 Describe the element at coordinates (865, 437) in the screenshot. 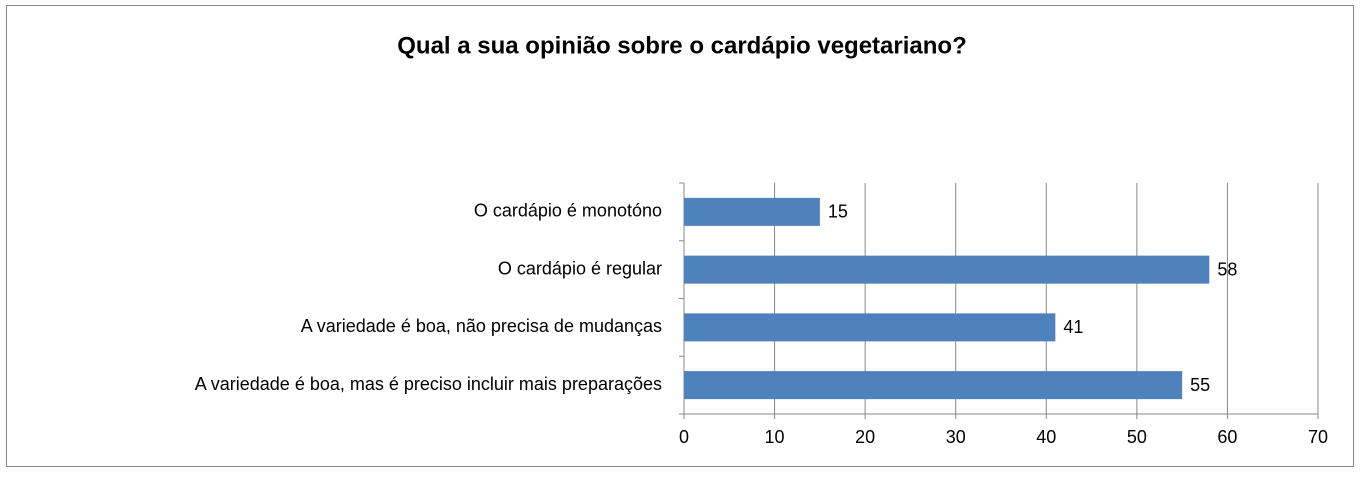

I see `x-tick-label: 20` at that location.